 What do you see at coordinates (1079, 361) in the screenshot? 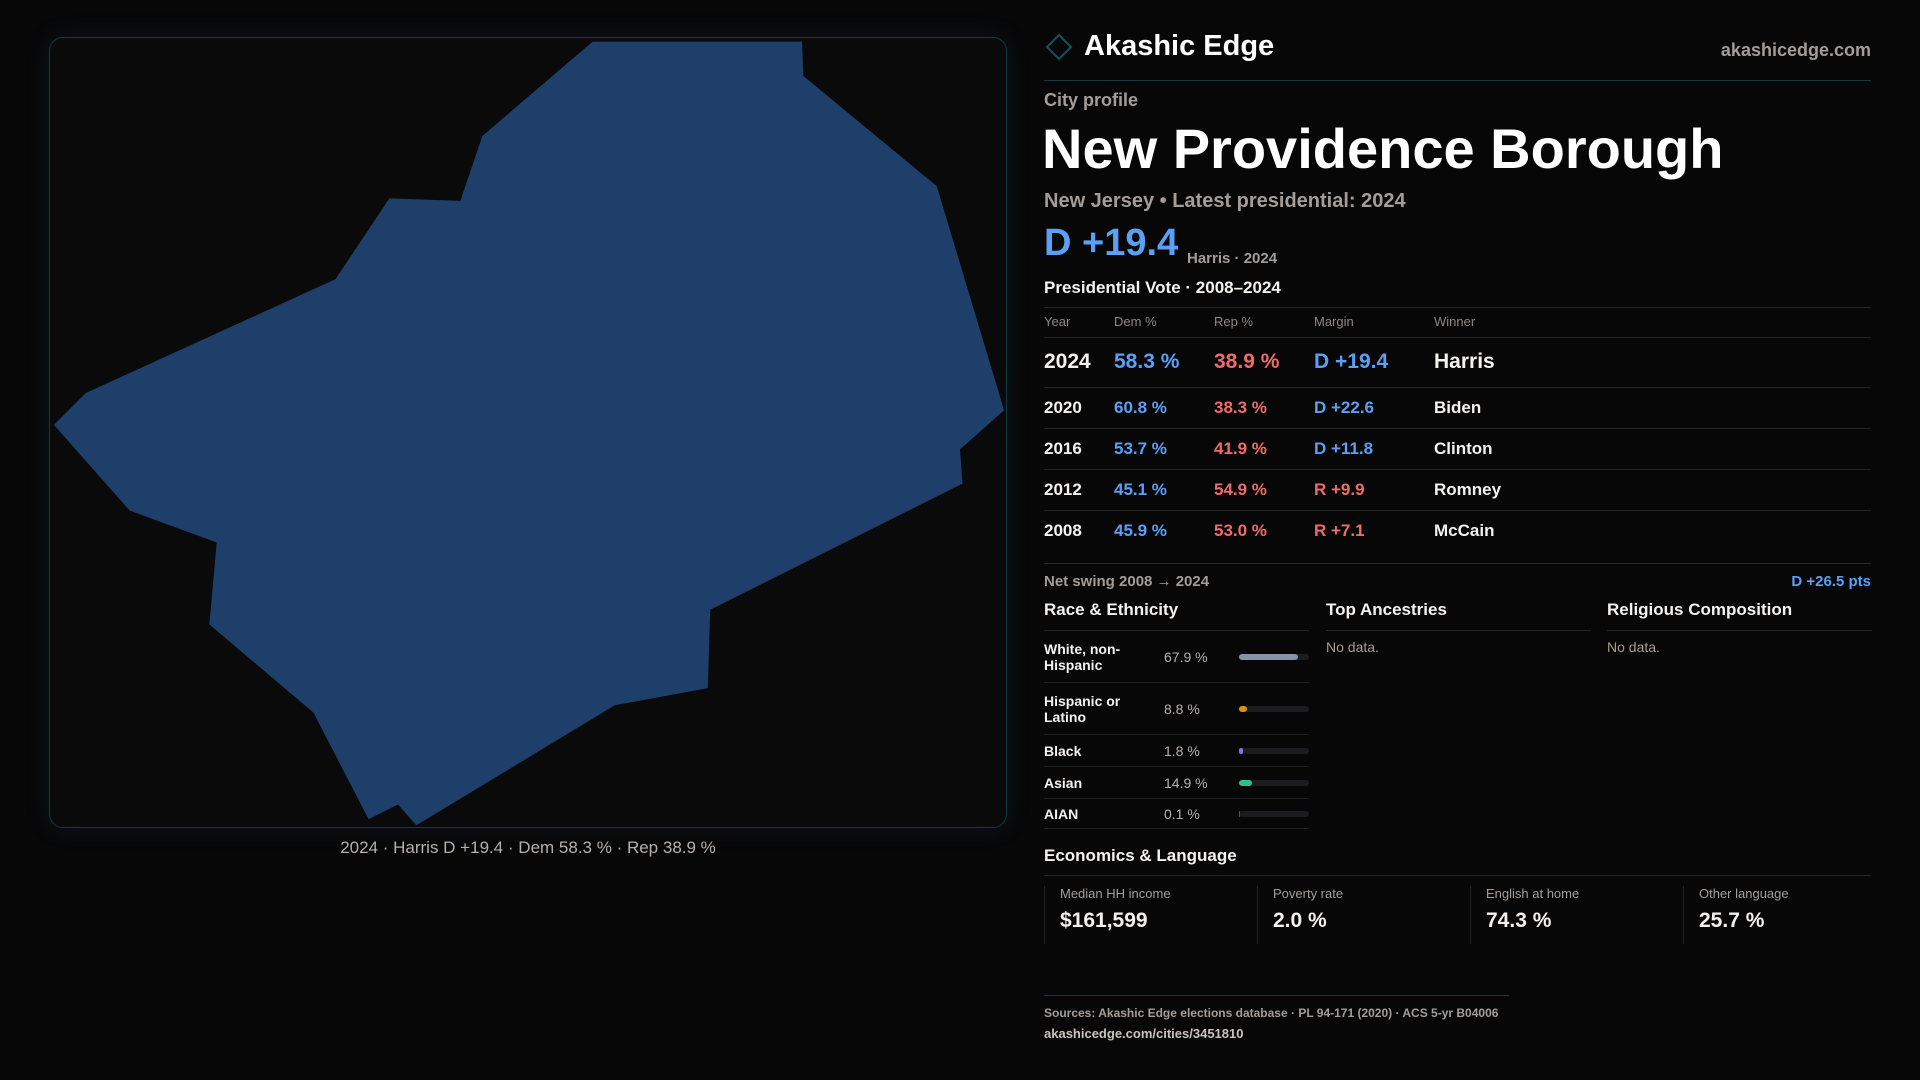
I see `cell-year: 2024` at bounding box center [1079, 361].